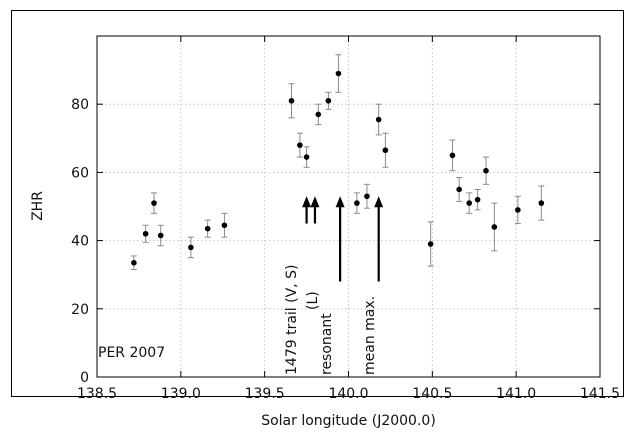  I want to click on y-axis-label: ZHR, so click(38, 206).